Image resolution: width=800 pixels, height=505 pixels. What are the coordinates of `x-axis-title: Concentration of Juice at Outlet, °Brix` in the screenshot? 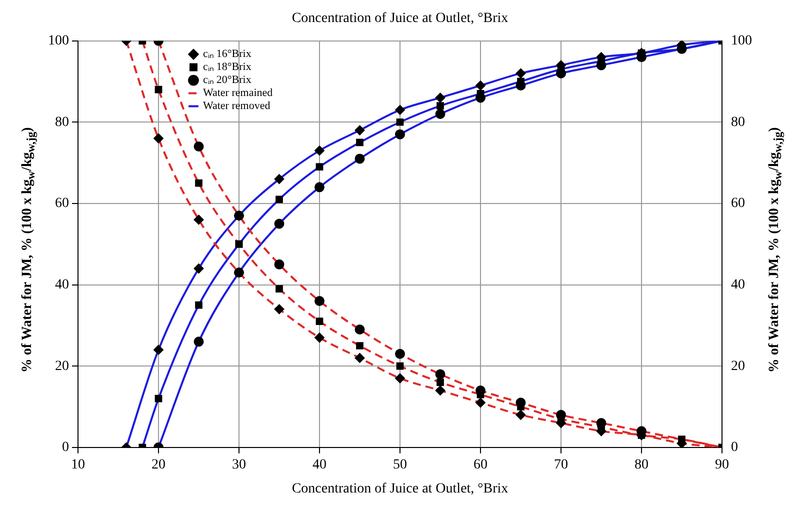 It's located at (400, 488).